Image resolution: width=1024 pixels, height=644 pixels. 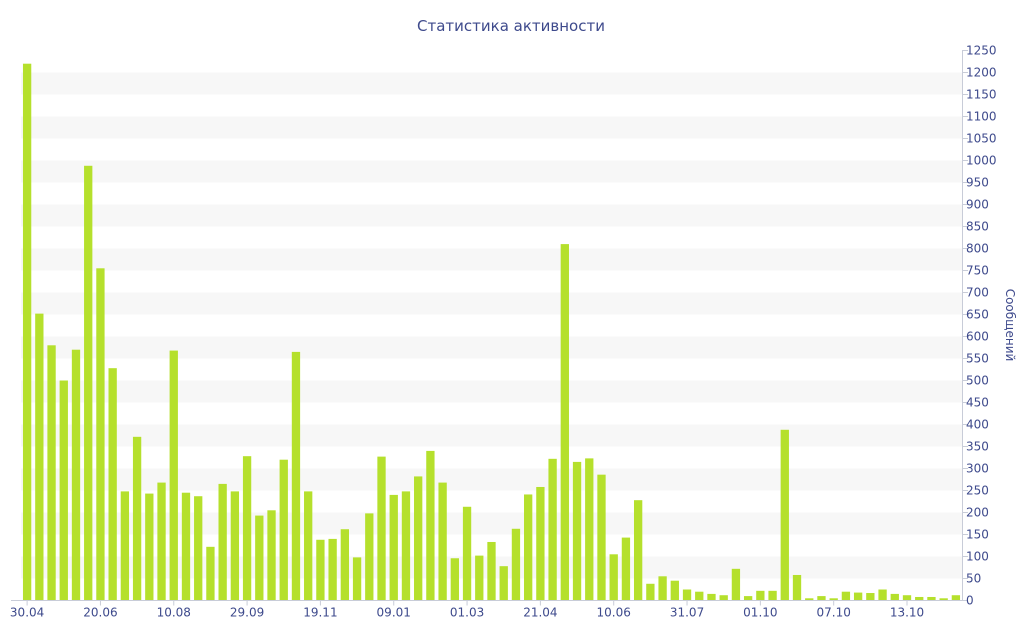 I want to click on x-tick-label: 01.10, so click(x=760, y=613).